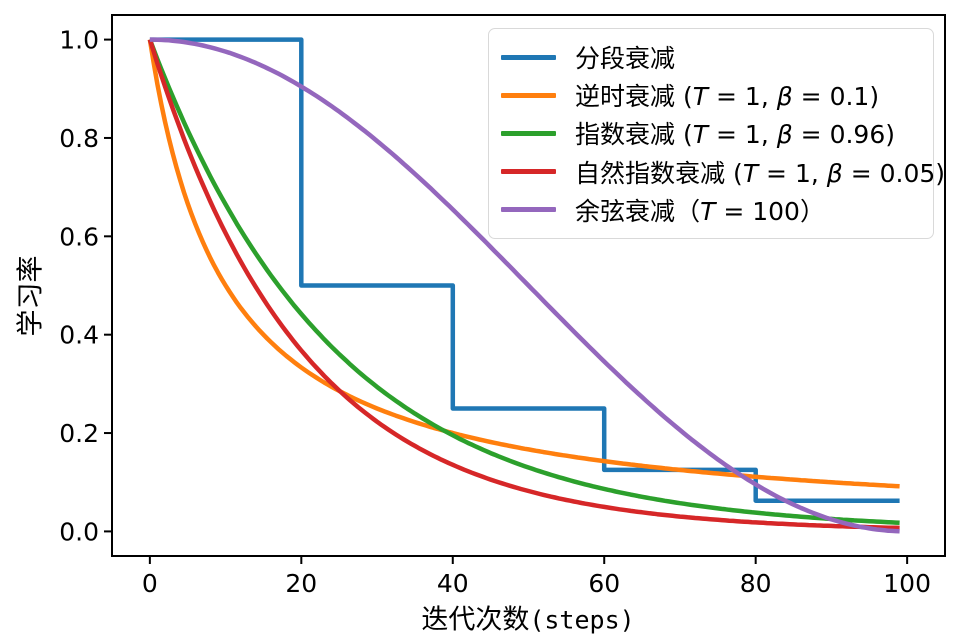 This screenshot has height=638, width=974. Describe the element at coordinates (760, 173) in the screenshot. I see `legend-label-natural-exp-decay: 自然指数衰减 (T = 1, β = 0.05)` at that location.